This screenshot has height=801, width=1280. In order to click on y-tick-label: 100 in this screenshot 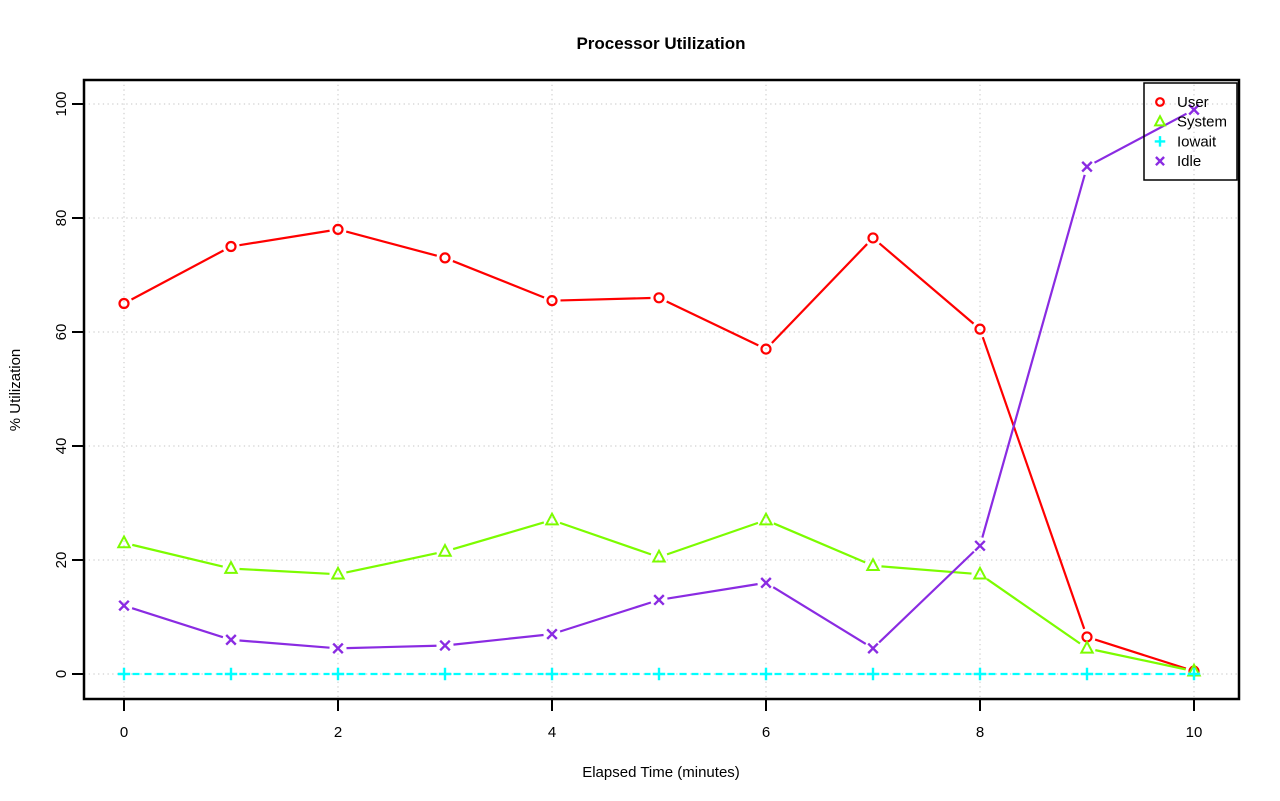, I will do `click(61, 103)`.